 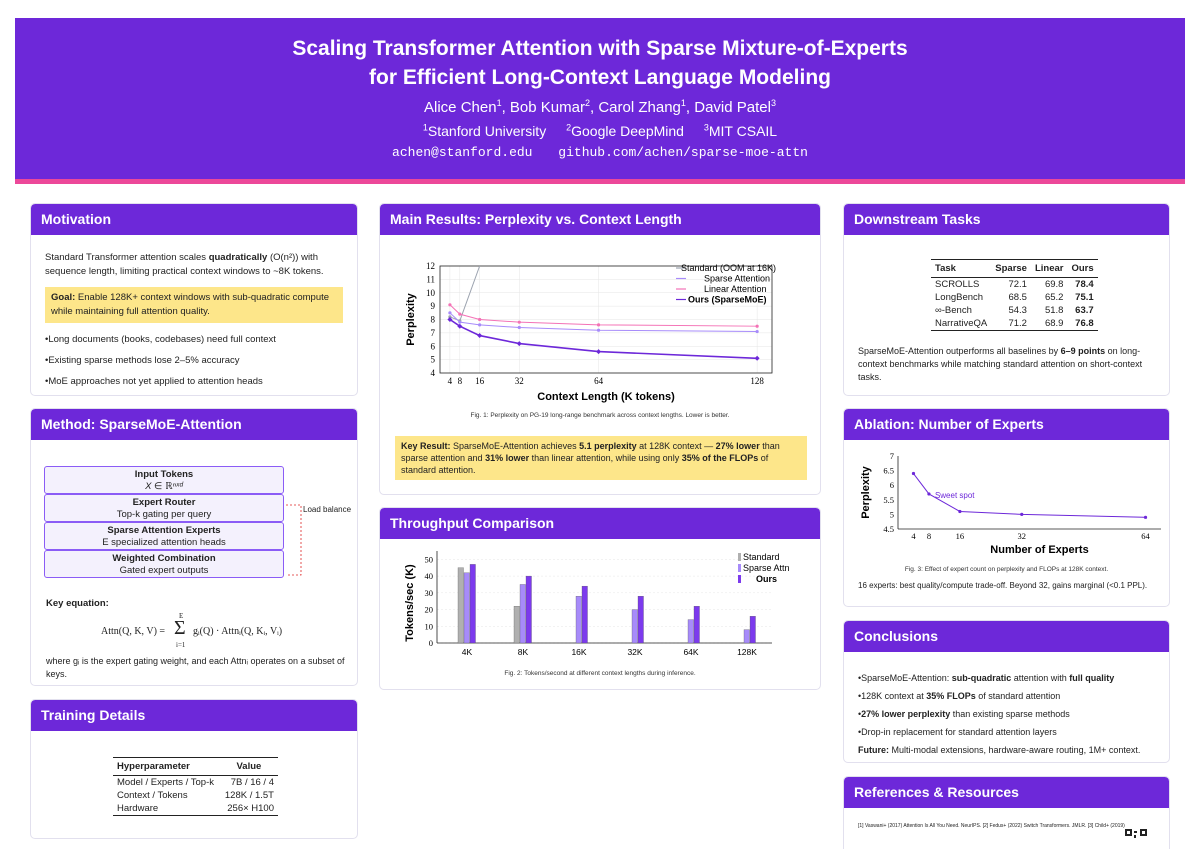 What do you see at coordinates (433, 360) in the screenshot?
I see `y-tick-label: 5` at bounding box center [433, 360].